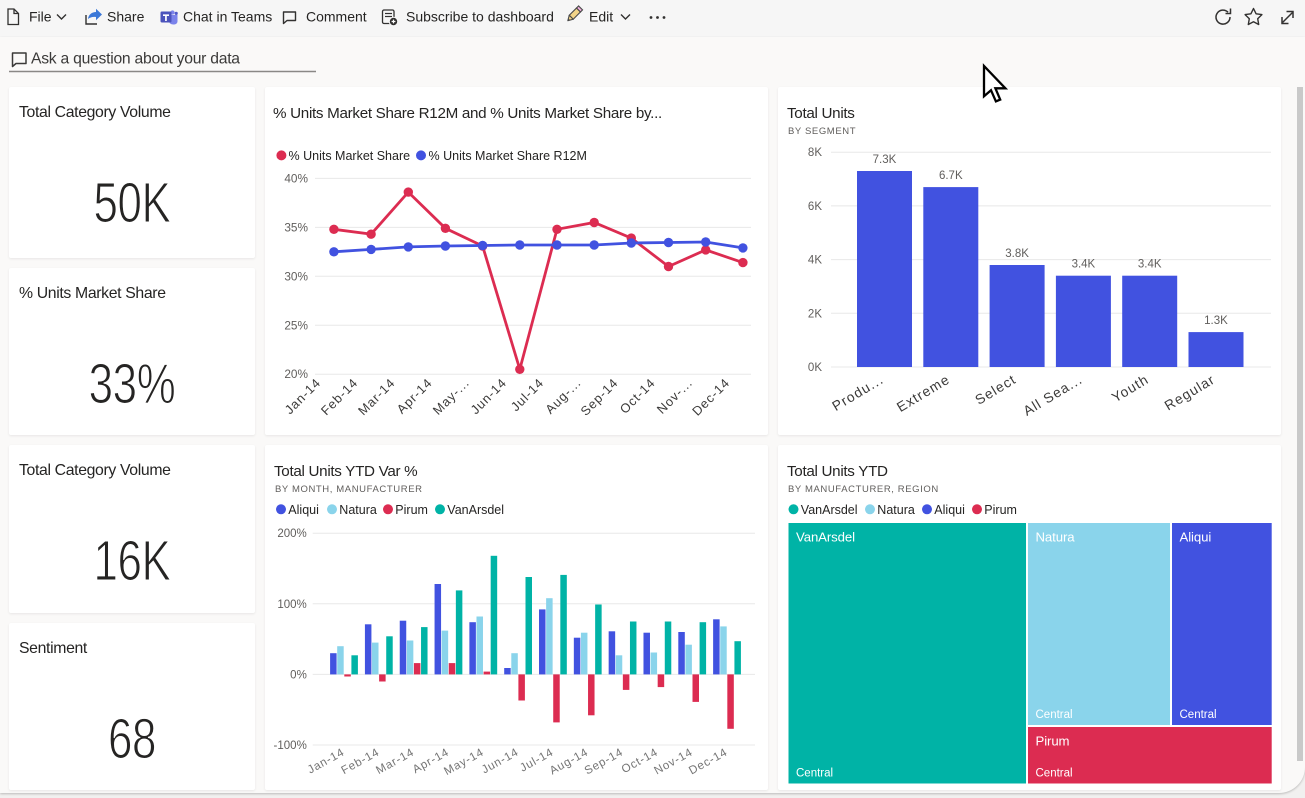 The image size is (1305, 798). What do you see at coordinates (227, 17) in the screenshot?
I see `svg-text: Chat in Teams` at bounding box center [227, 17].